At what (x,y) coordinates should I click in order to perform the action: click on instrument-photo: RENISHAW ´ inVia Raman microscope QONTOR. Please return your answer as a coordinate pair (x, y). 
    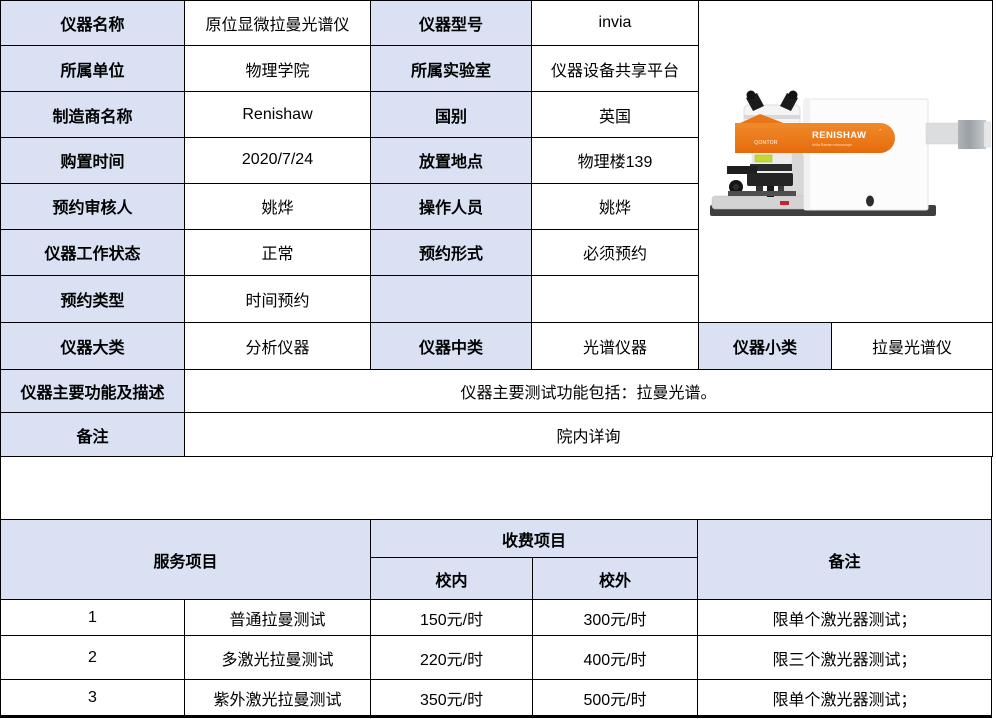
    Looking at the image, I should click on (846, 162).